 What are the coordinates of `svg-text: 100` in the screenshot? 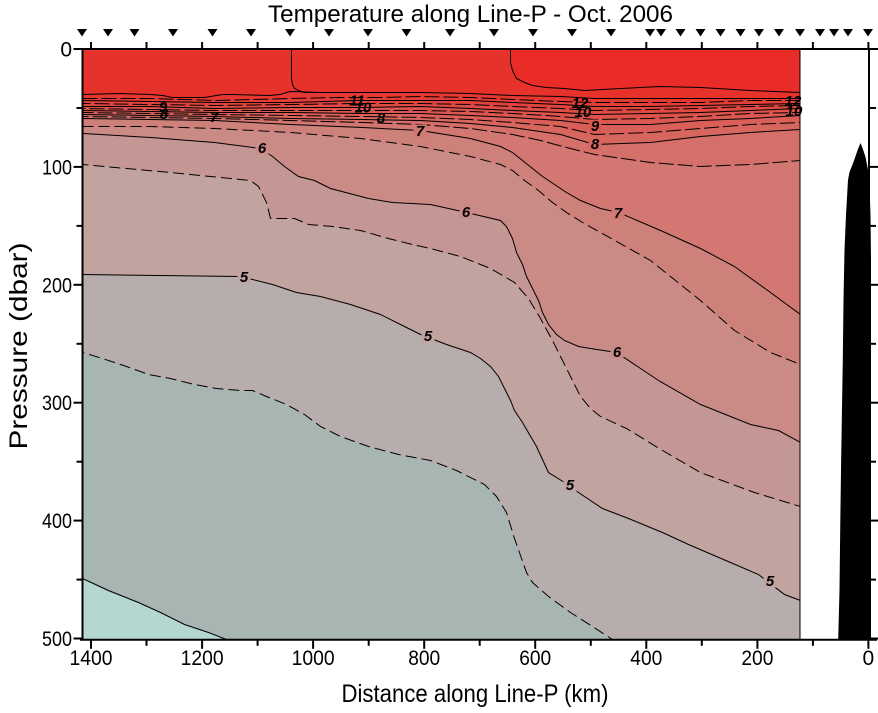 It's located at (57, 167).